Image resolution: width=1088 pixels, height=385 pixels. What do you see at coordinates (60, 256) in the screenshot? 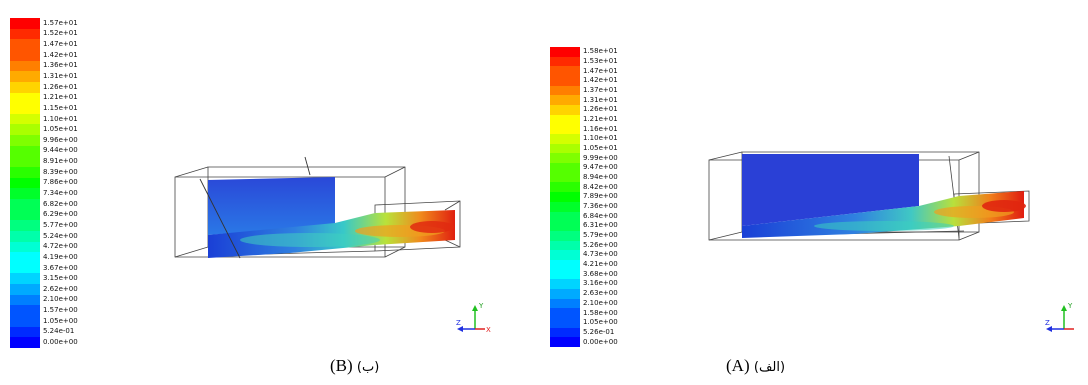
I see `legend-tick-label: 4.19e+00` at bounding box center [60, 256].